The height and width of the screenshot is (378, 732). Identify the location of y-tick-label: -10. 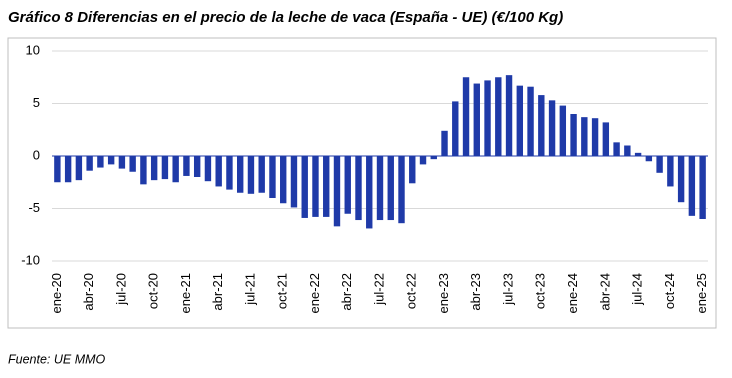
(30, 259).